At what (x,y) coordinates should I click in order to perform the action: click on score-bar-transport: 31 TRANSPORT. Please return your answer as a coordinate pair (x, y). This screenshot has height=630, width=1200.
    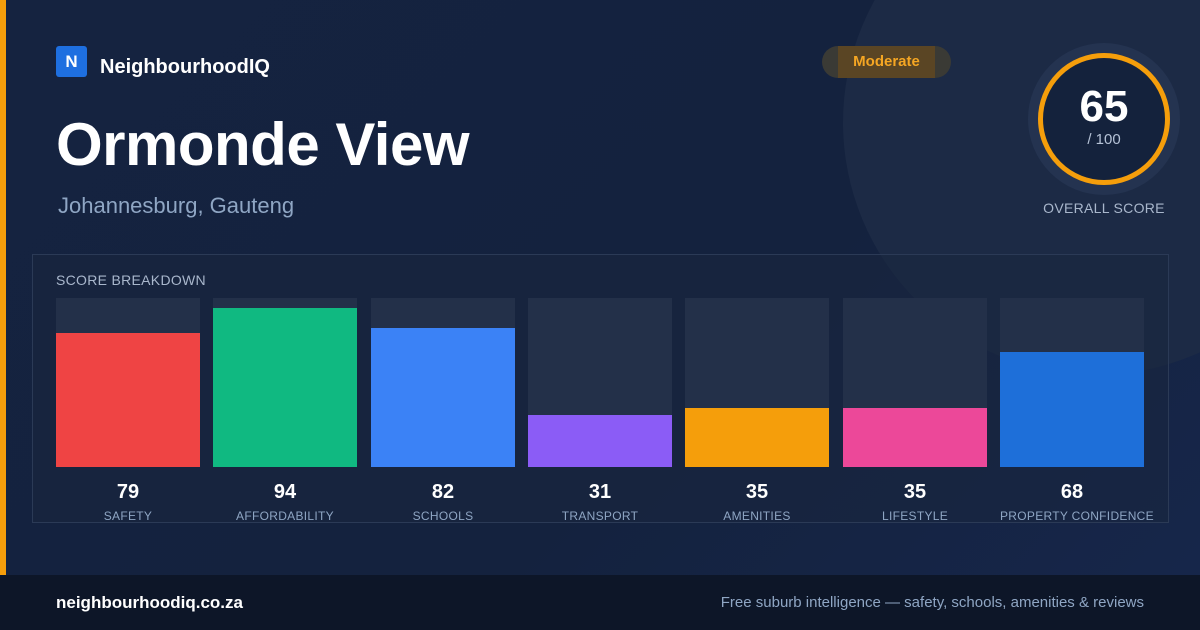
    Looking at the image, I should click on (600, 410).